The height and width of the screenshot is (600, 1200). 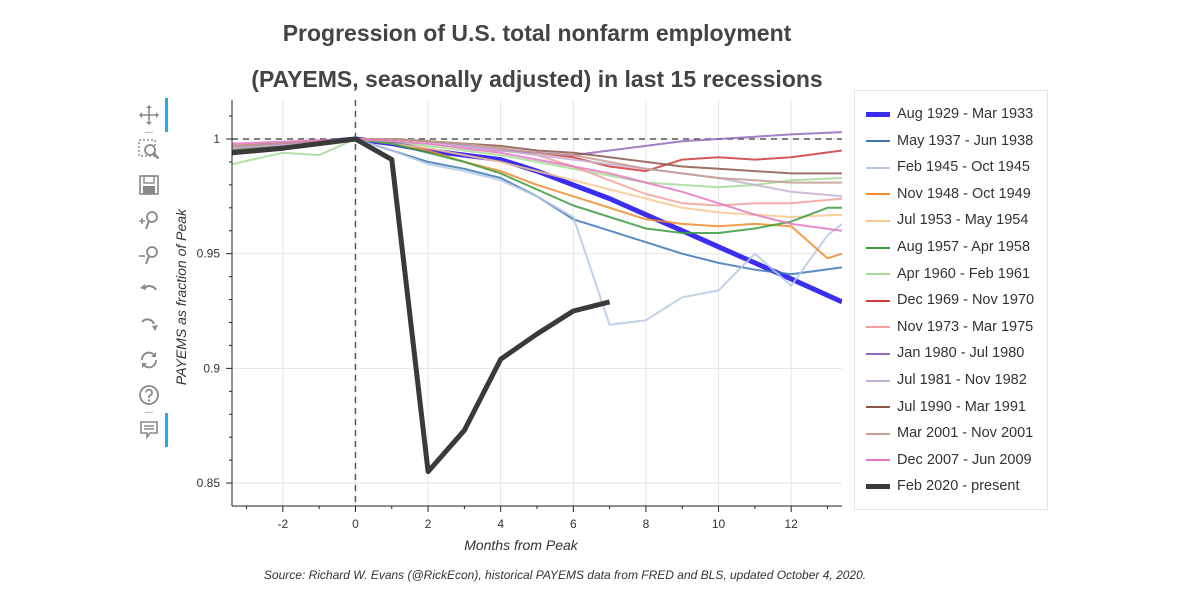 I want to click on box-zoom-tool-icon, so click(x=149, y=149).